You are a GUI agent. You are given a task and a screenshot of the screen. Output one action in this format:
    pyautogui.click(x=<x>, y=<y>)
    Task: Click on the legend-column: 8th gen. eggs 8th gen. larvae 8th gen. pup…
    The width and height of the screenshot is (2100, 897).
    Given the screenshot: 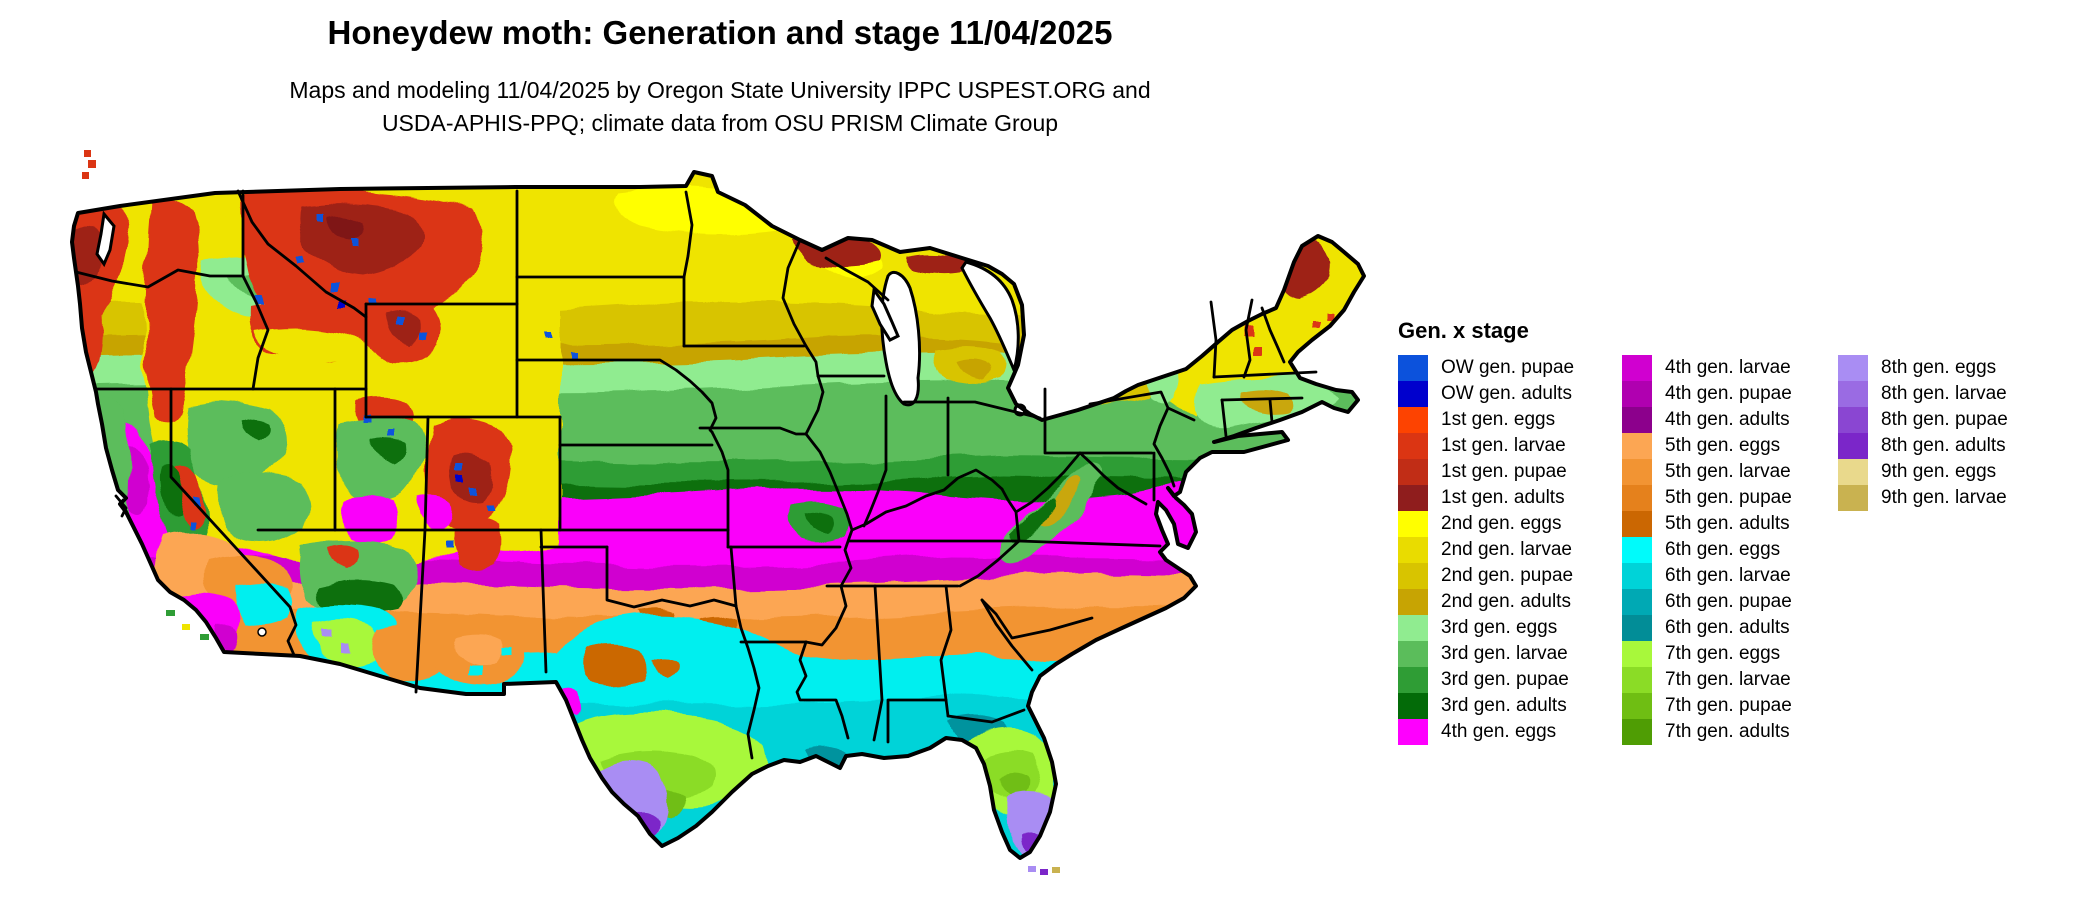 What is the action you would take?
    pyautogui.click(x=1938, y=433)
    